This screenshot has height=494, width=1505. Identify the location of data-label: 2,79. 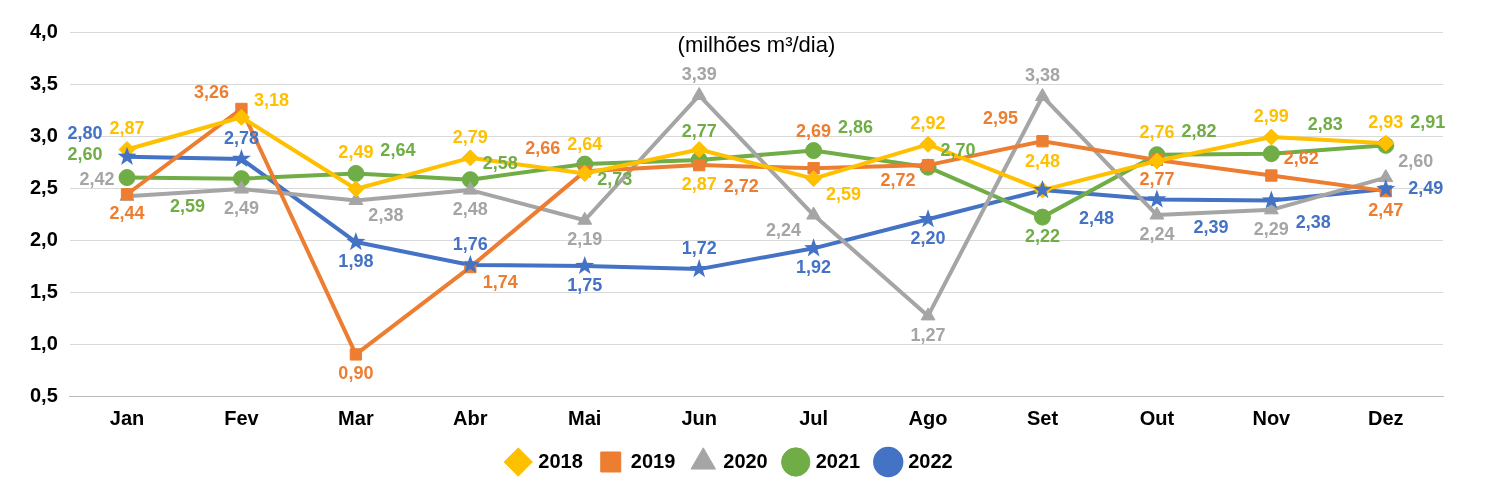
(470, 136).